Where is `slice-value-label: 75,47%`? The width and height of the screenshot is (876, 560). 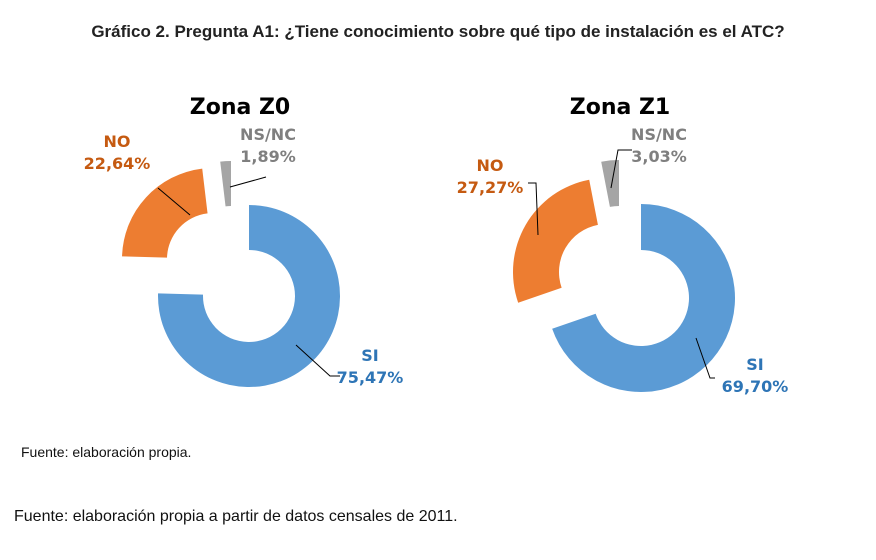 slice-value-label: 75,47% is located at coordinates (370, 377).